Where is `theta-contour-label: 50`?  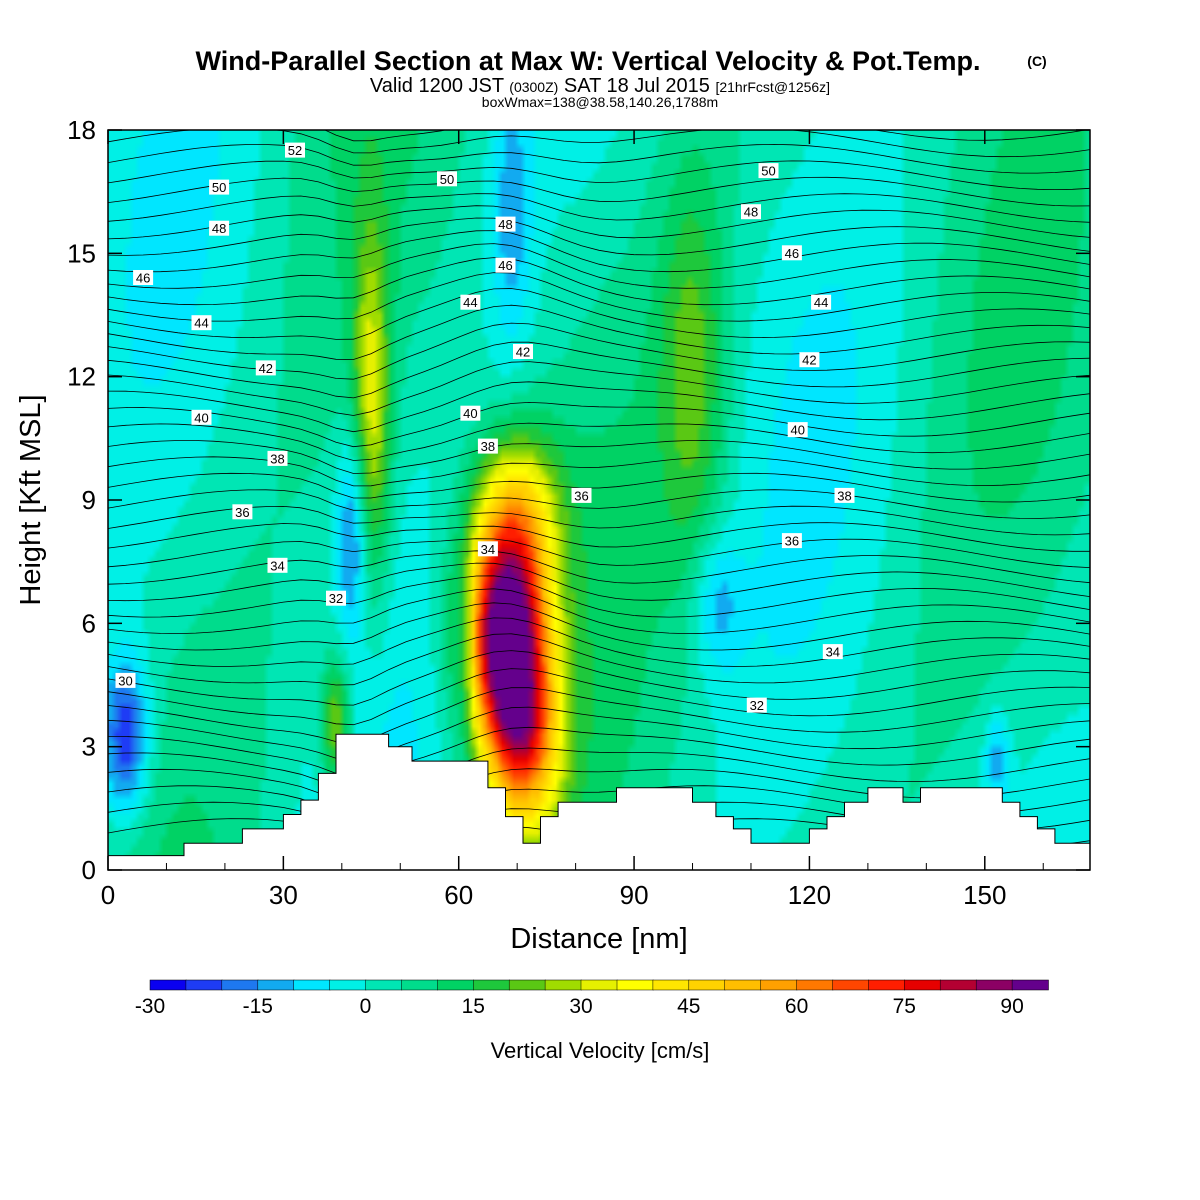 theta-contour-label: 50 is located at coordinates (219, 187).